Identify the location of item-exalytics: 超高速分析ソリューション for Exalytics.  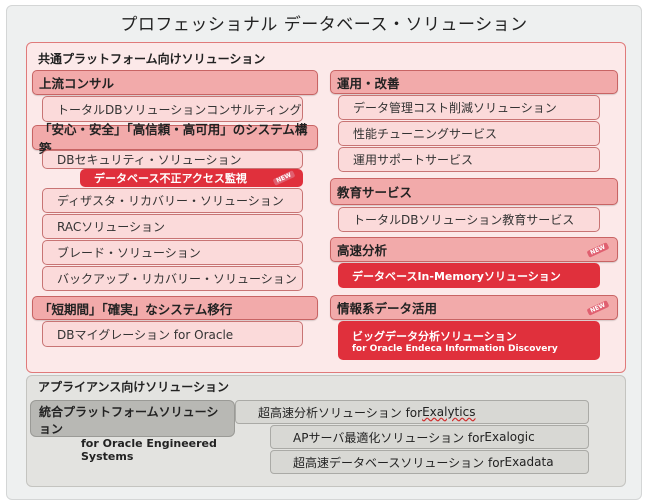
(412, 412).